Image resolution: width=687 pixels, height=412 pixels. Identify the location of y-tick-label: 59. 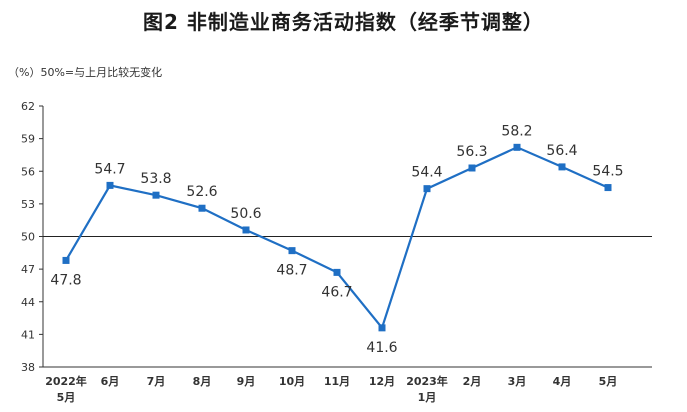
(28, 139).